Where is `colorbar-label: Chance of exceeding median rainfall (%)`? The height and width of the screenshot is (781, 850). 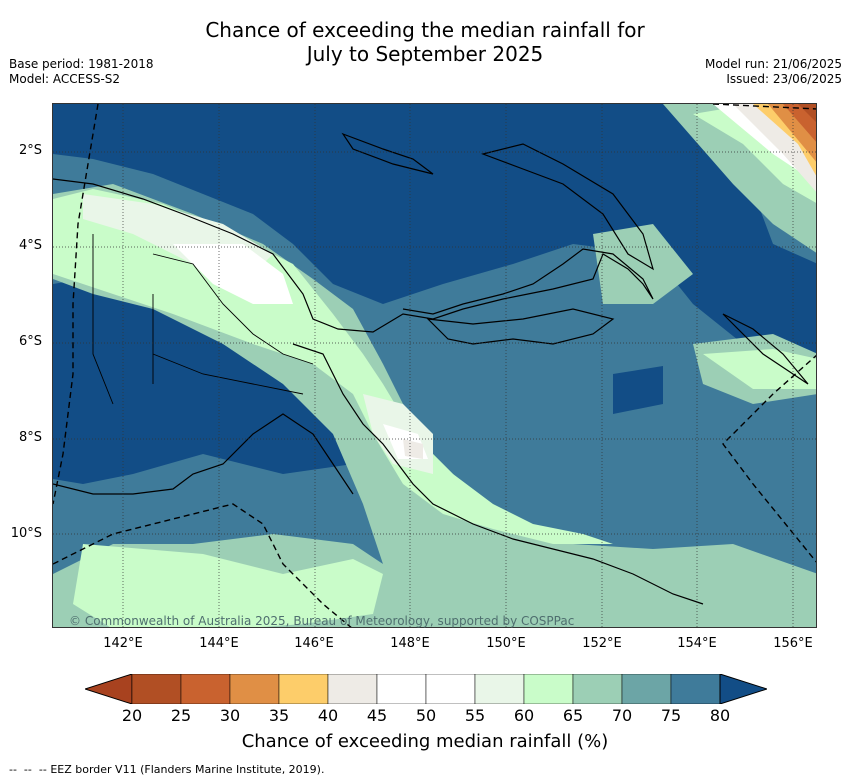 colorbar-label: Chance of exceeding median rainfall (%) is located at coordinates (425, 741).